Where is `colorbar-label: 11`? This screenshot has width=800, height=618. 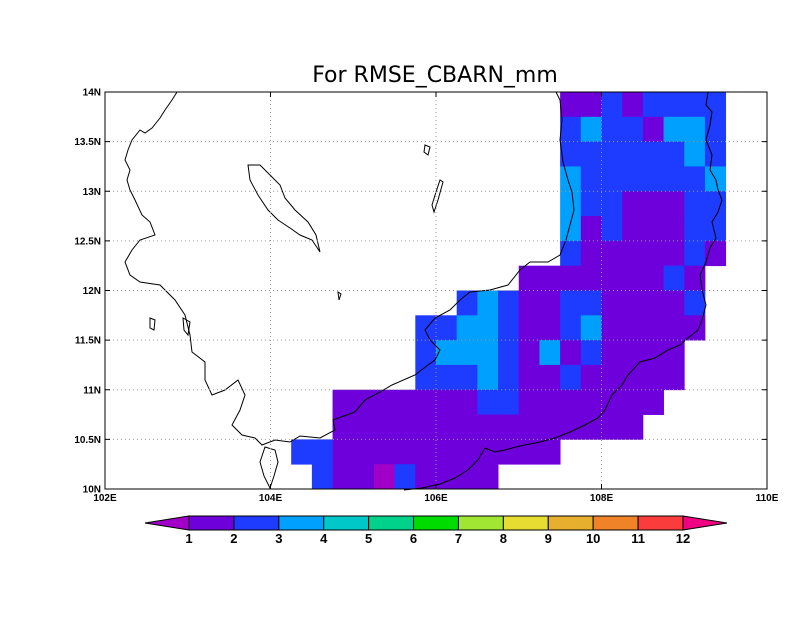
colorbar-label: 11 is located at coordinates (638, 538).